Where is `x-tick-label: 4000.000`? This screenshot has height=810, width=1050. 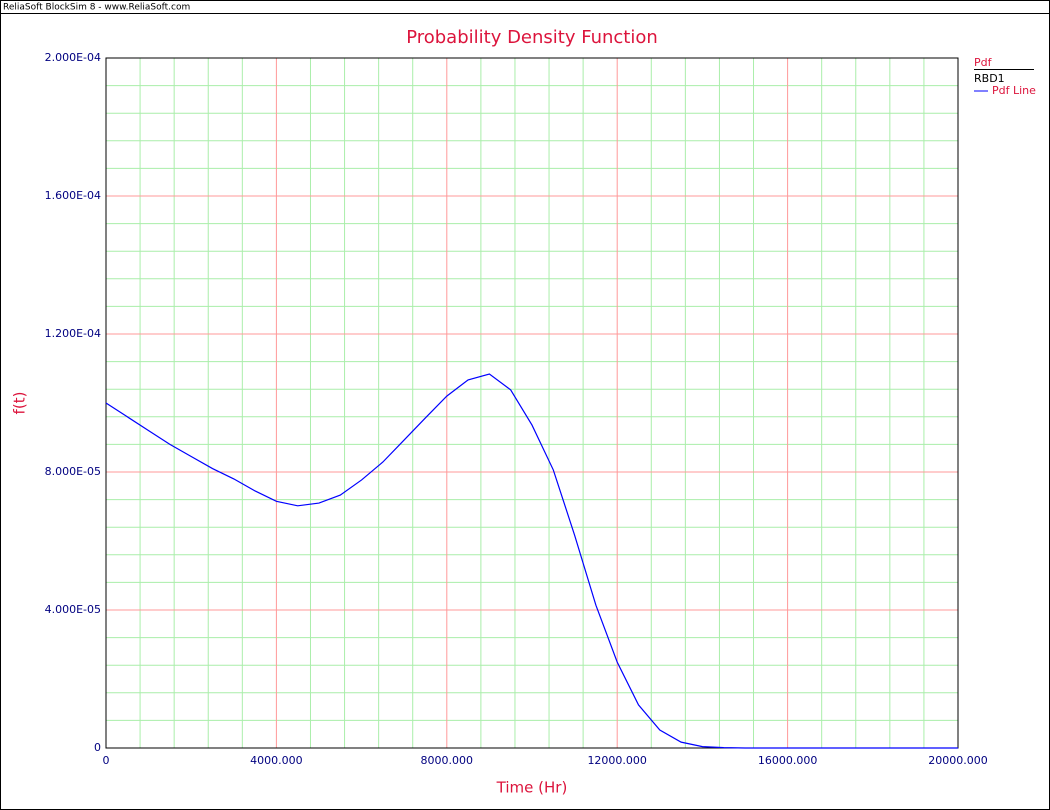 x-tick-label: 4000.000 is located at coordinates (276, 760).